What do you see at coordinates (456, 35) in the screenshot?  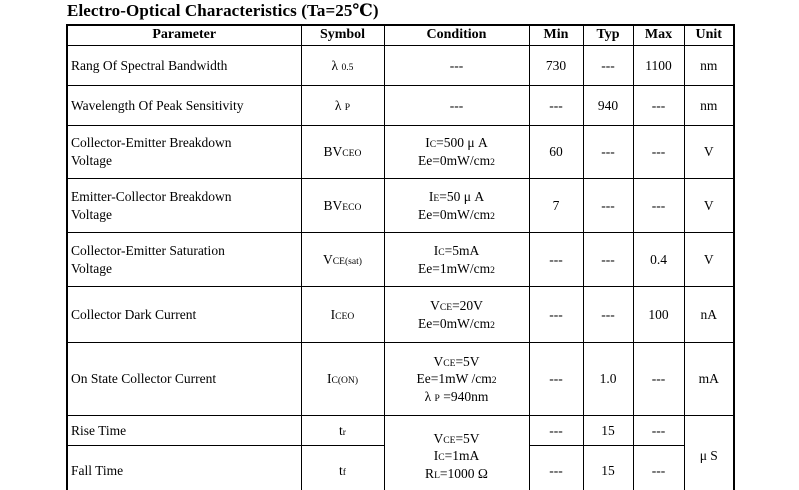 I see `col-header-condition: Condition` at bounding box center [456, 35].